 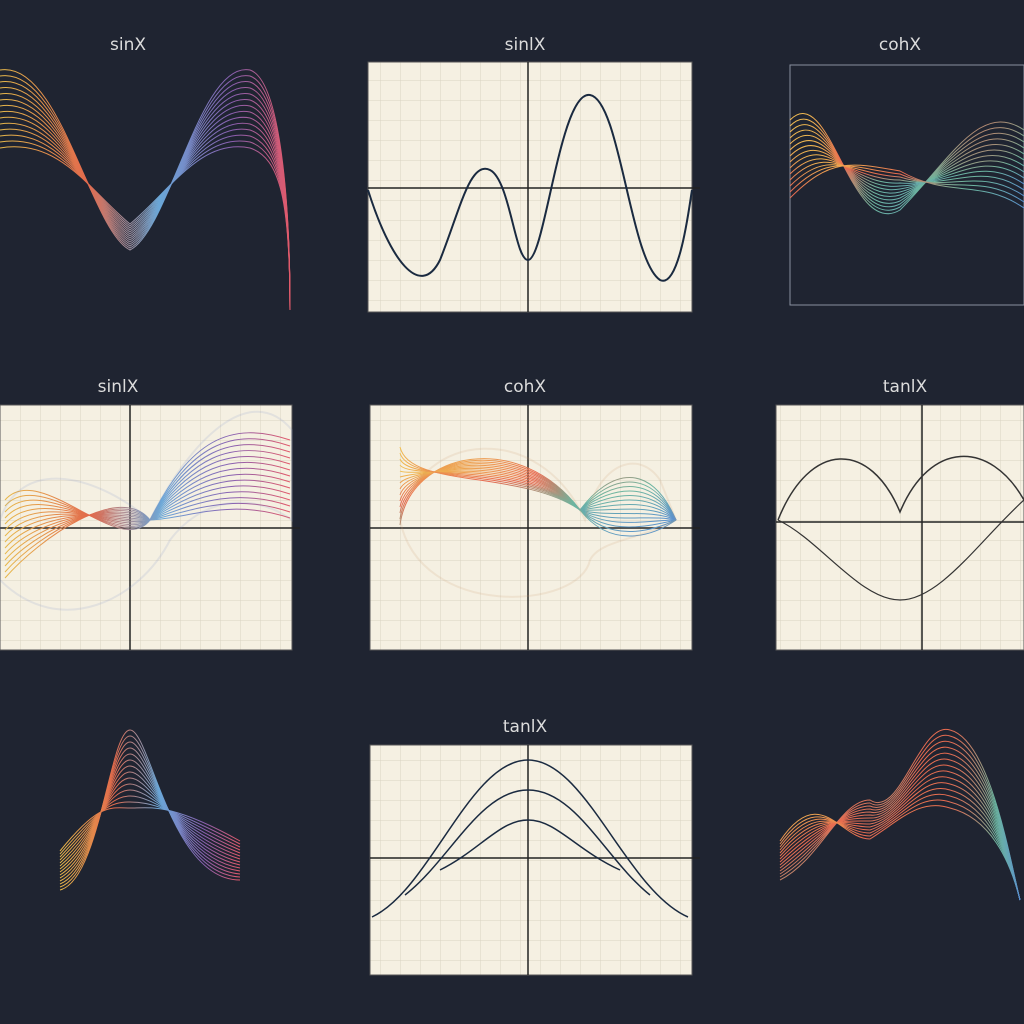 I want to click on panel-box, so click(x=906, y=185).